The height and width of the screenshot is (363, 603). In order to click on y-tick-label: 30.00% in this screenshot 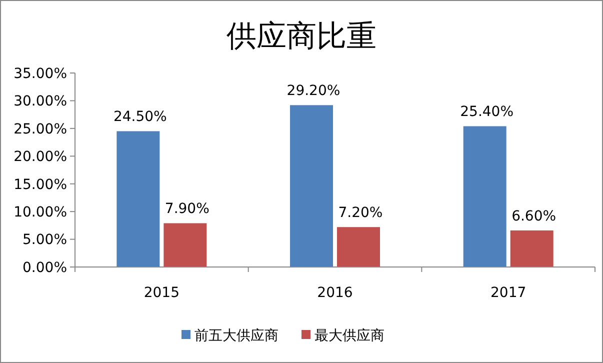, I will do `click(40, 102)`.